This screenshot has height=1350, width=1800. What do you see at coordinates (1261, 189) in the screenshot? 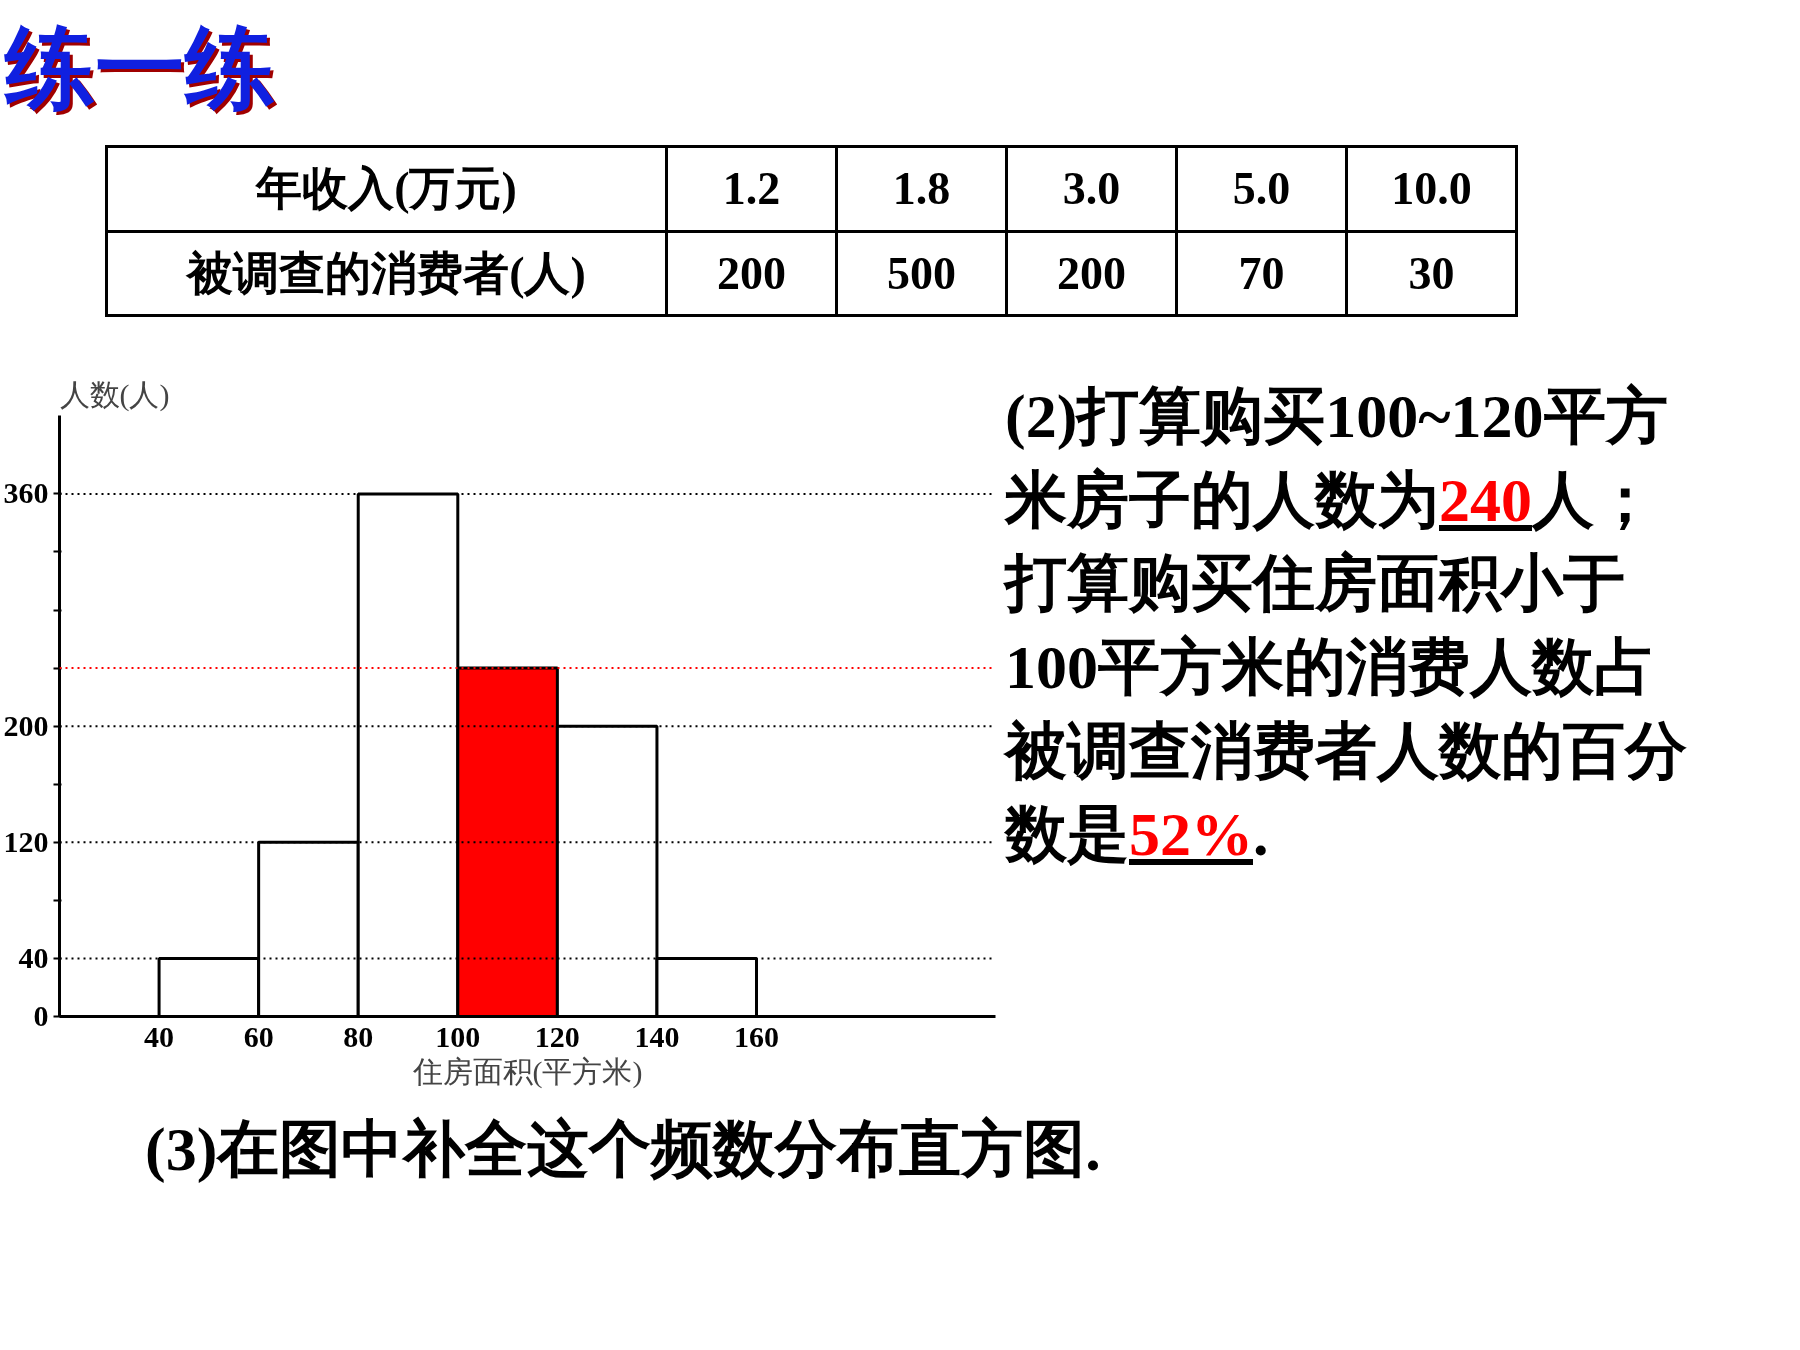
I see `text: 5.0` at bounding box center [1261, 189].